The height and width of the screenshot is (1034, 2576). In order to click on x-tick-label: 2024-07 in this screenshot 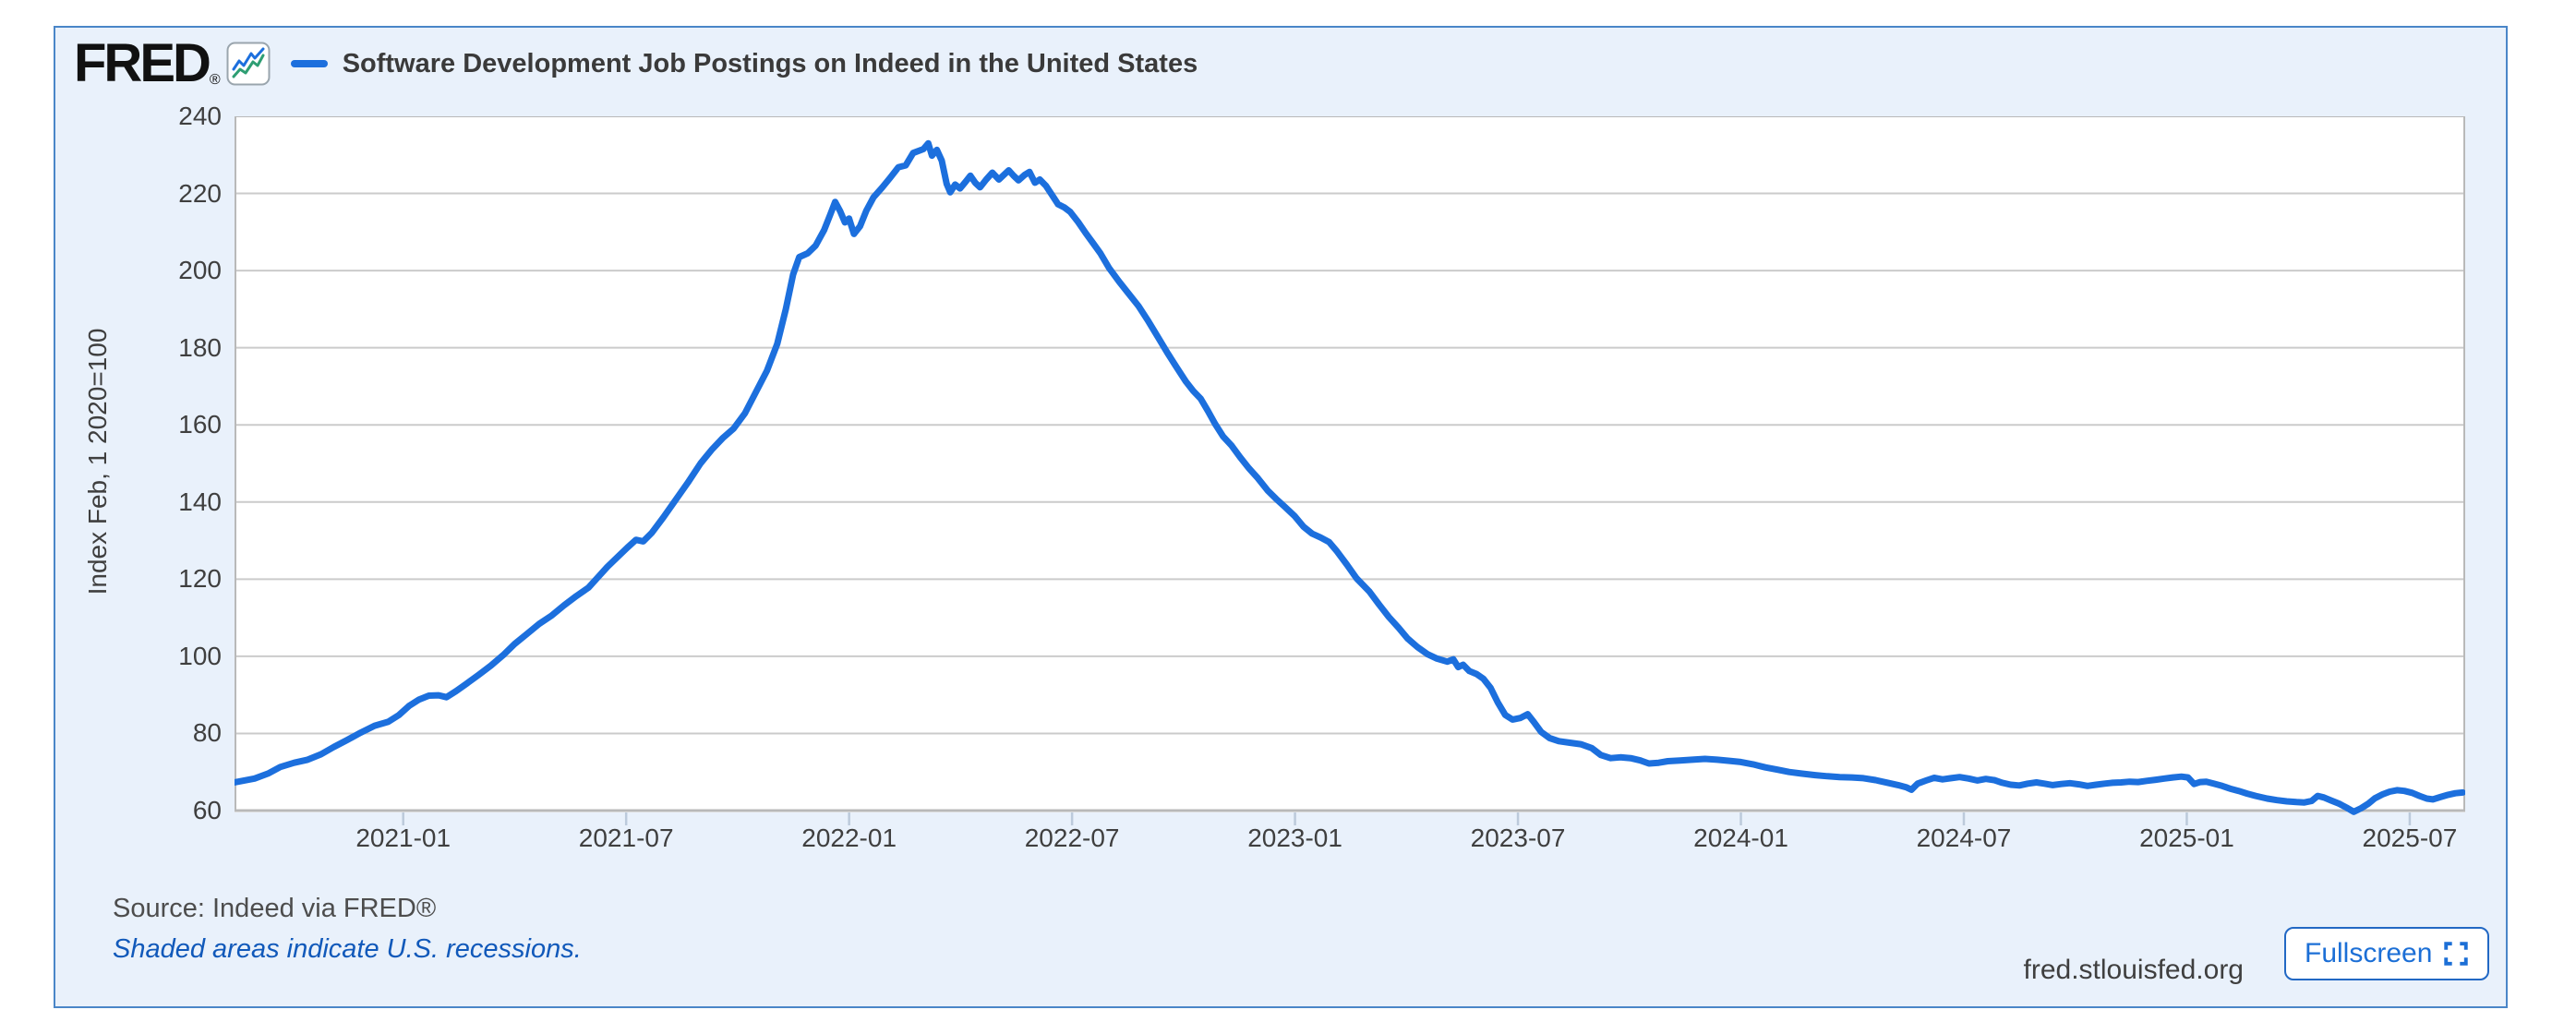, I will do `click(1964, 838)`.